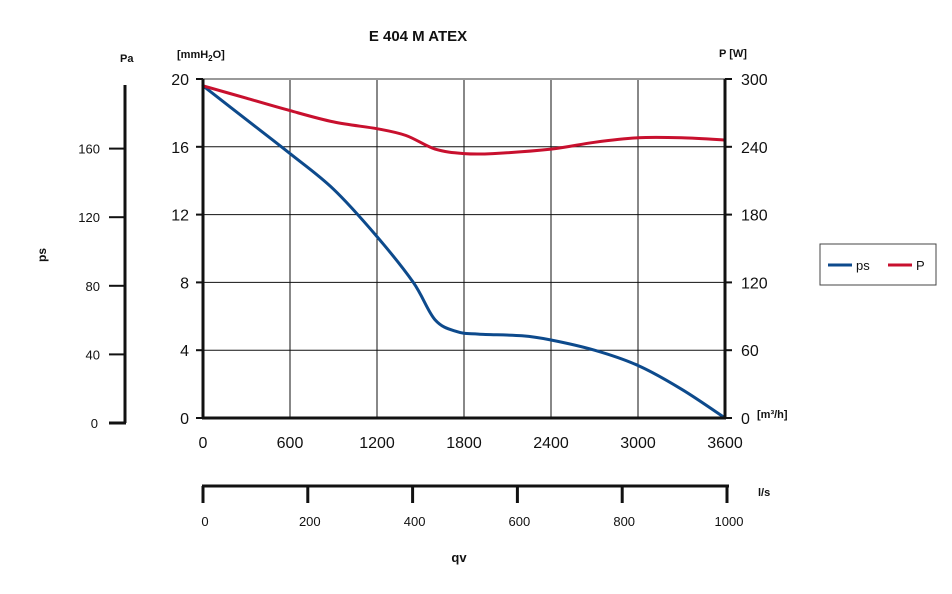 The image size is (952, 594). Describe the element at coordinates (733, 54) in the screenshot. I see `right-unit-label: P [W]` at that location.